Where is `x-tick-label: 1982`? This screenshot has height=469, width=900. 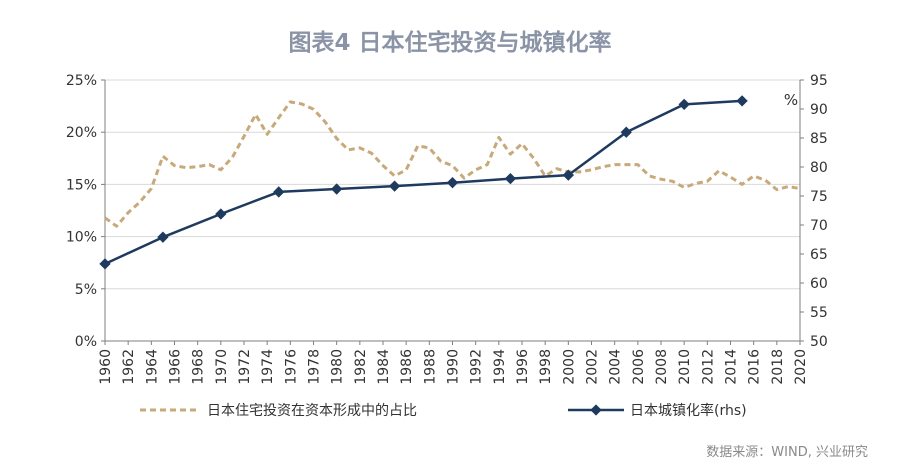
x-tick-label: 1982 is located at coordinates (361, 367).